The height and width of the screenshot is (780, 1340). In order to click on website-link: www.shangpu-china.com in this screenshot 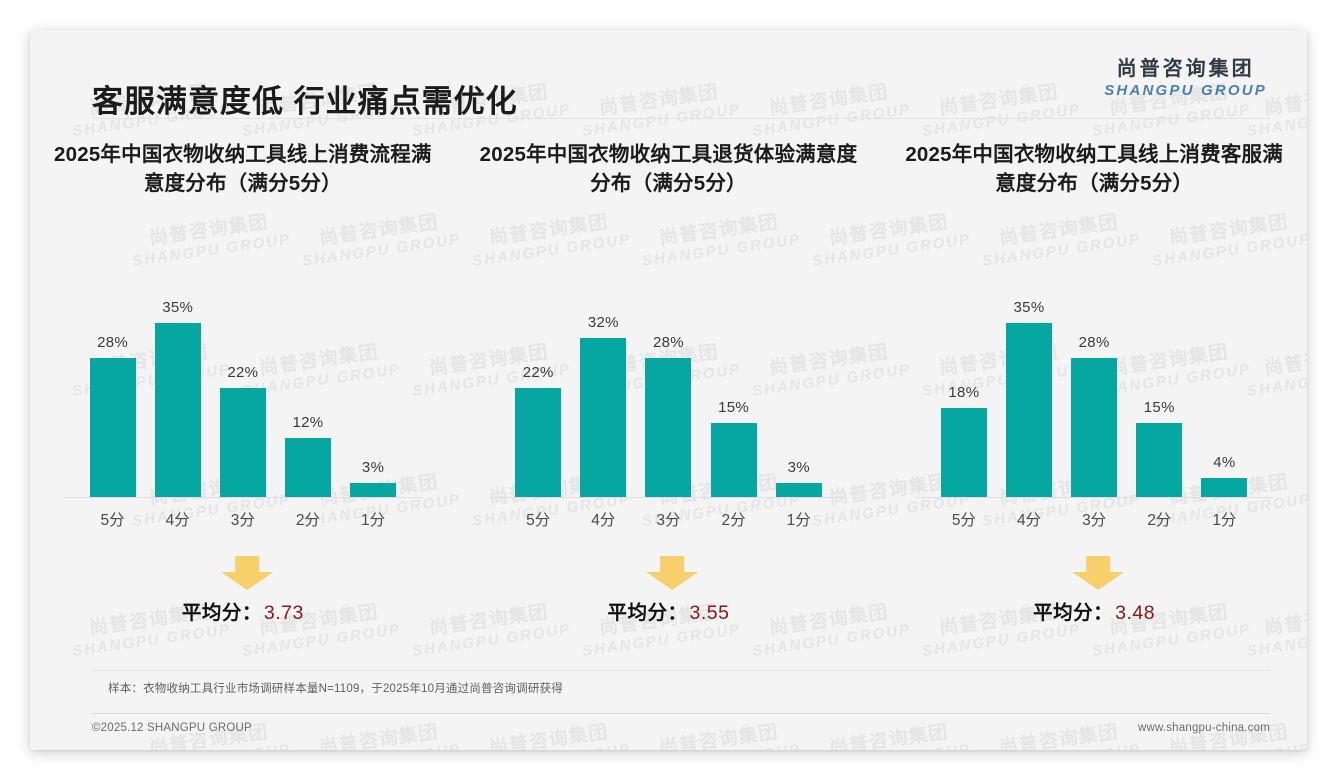, I will do `click(1203, 728)`.